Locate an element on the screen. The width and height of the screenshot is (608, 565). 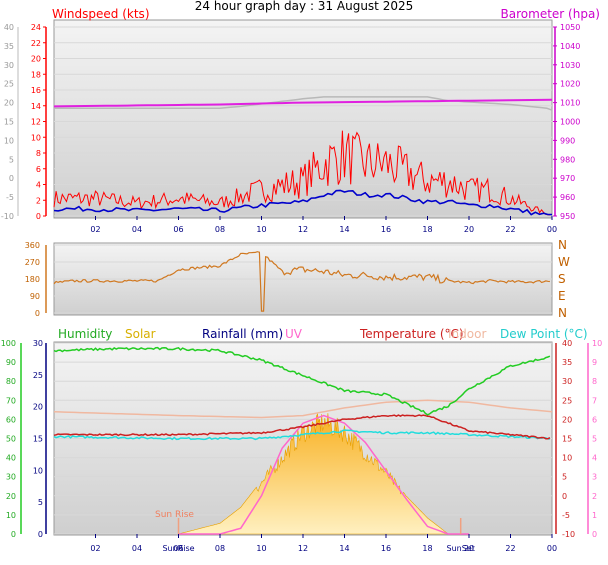
wind-outer-tick: -10 is located at coordinates (7, 216).